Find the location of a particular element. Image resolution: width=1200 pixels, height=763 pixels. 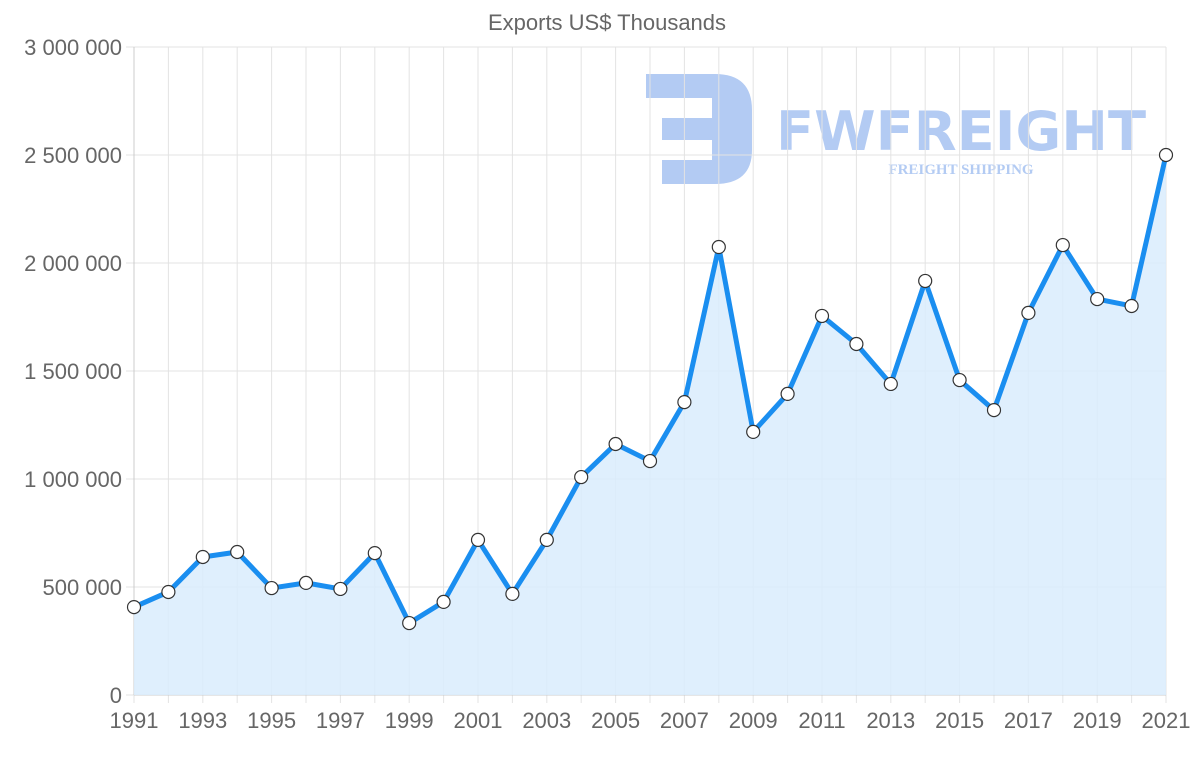

data-point-2013 is located at coordinates (890, 384).